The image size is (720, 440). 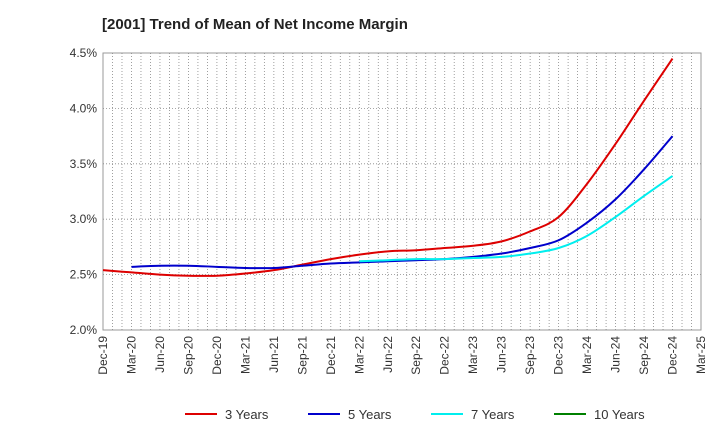 I want to click on y-axis: 2.0% 2.5% 3.0% 3.5% 4.0% 4.5%, so click(x=84, y=191).